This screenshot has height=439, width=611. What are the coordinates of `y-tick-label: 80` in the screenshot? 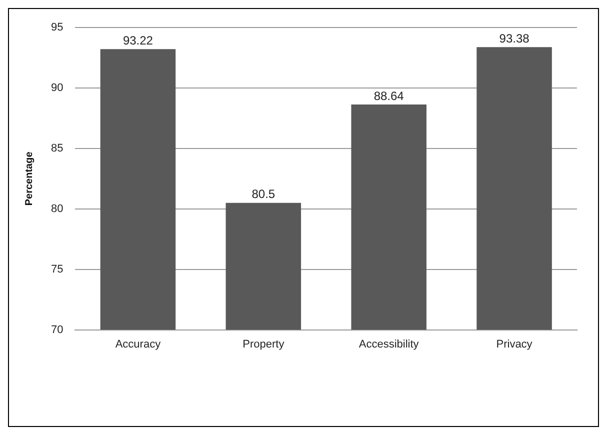 It's located at (57, 208).